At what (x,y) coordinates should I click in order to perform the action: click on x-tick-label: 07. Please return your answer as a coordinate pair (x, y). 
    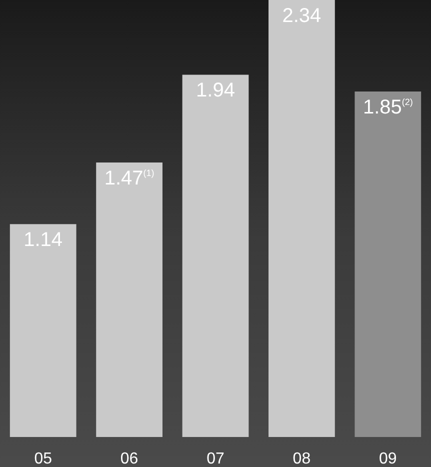
    Looking at the image, I should click on (215, 458).